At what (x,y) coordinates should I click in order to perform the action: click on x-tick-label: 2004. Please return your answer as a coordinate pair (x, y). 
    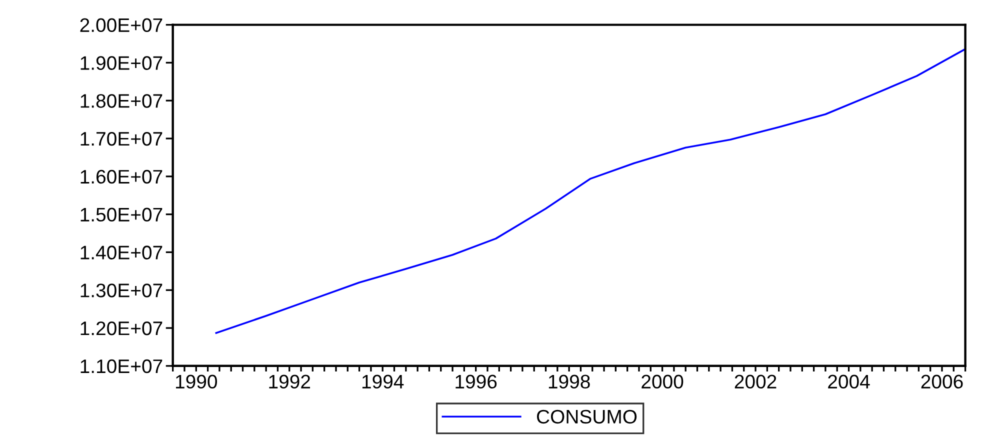
    Looking at the image, I should click on (849, 381).